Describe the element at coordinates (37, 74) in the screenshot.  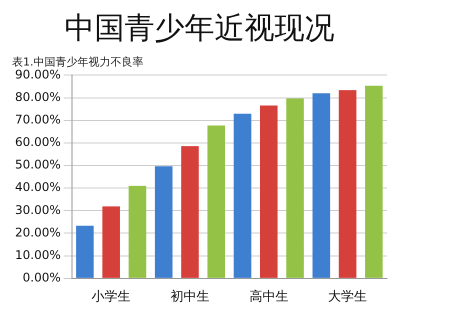
I see `y-tick-label: 90.00%` at that location.